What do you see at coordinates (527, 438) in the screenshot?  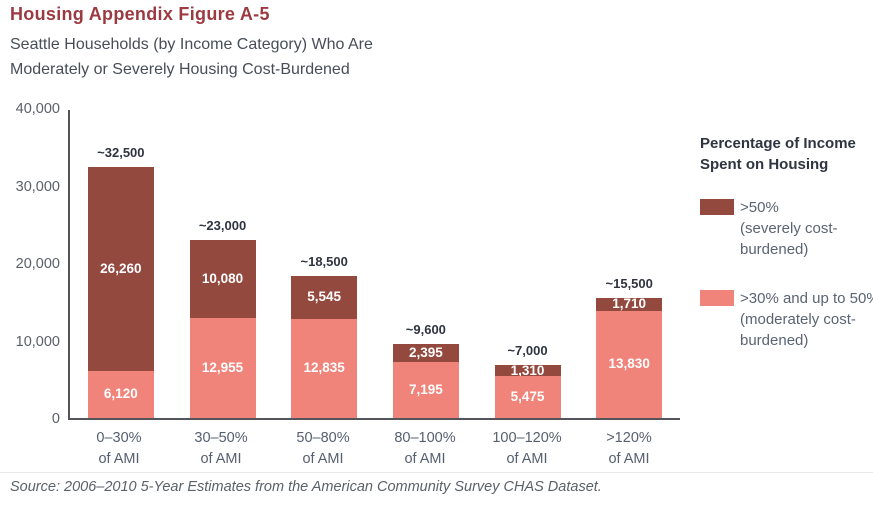 I see `x-axis-label-range: 100–120%` at bounding box center [527, 438].